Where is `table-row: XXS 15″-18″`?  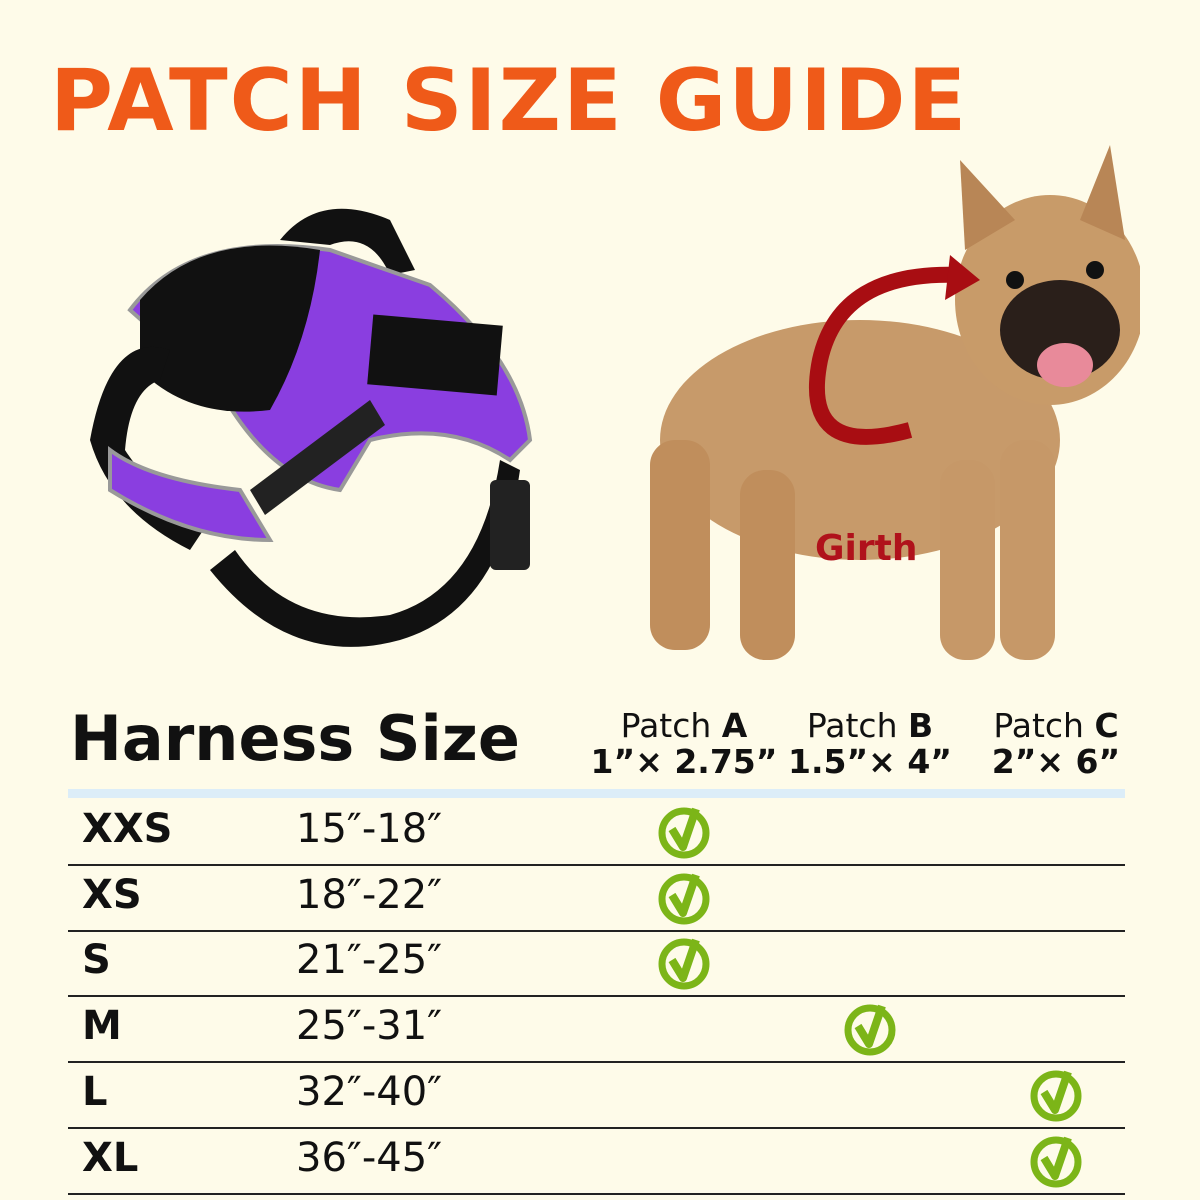
table-row: XXS 15″-18″ is located at coordinates (596, 832).